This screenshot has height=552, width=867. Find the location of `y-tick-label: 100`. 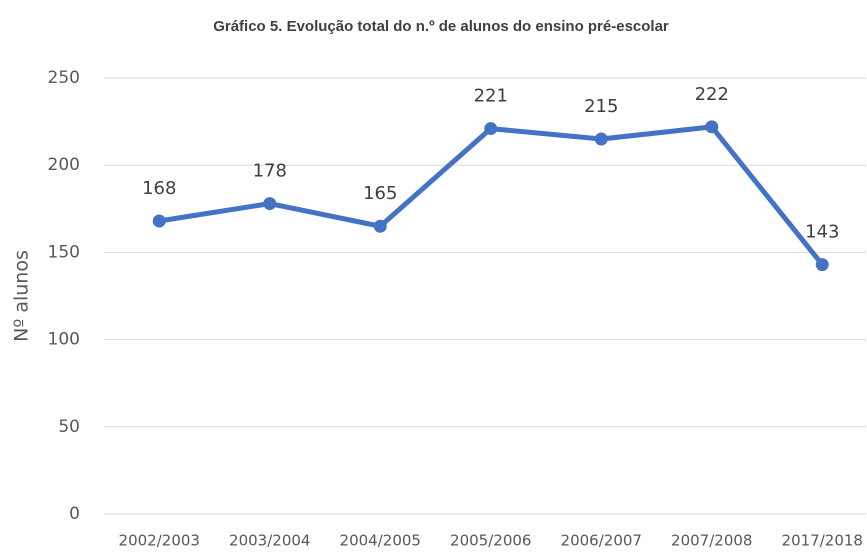

y-tick-label: 100 is located at coordinates (64, 340).